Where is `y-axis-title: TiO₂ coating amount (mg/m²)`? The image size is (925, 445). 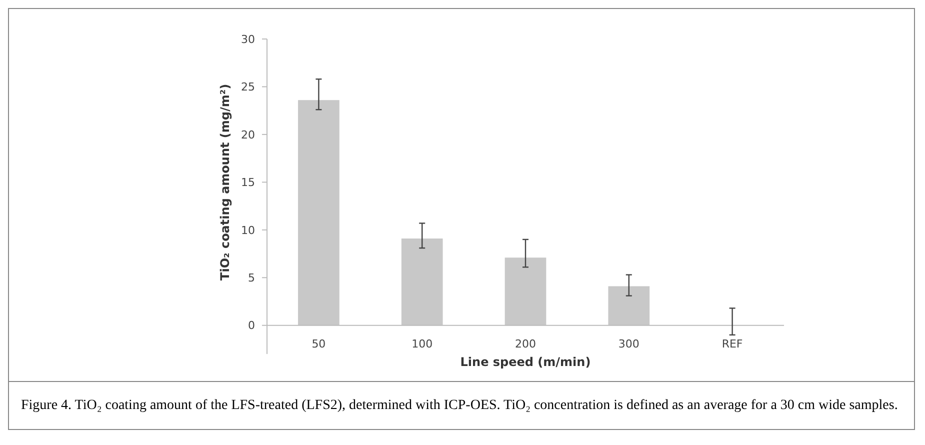 y-axis-title: TiO₂ coating amount (mg/m²) is located at coordinates (225, 182).